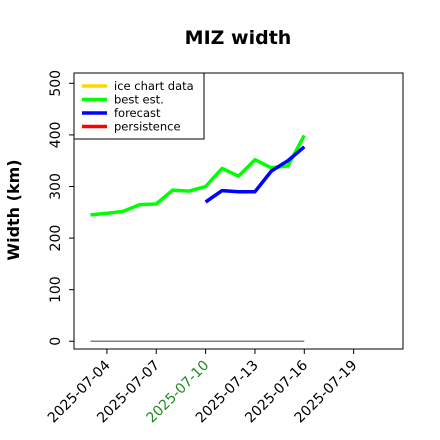  Describe the element at coordinates (56, 341) in the screenshot. I see `y-tick-label: 0` at that location.